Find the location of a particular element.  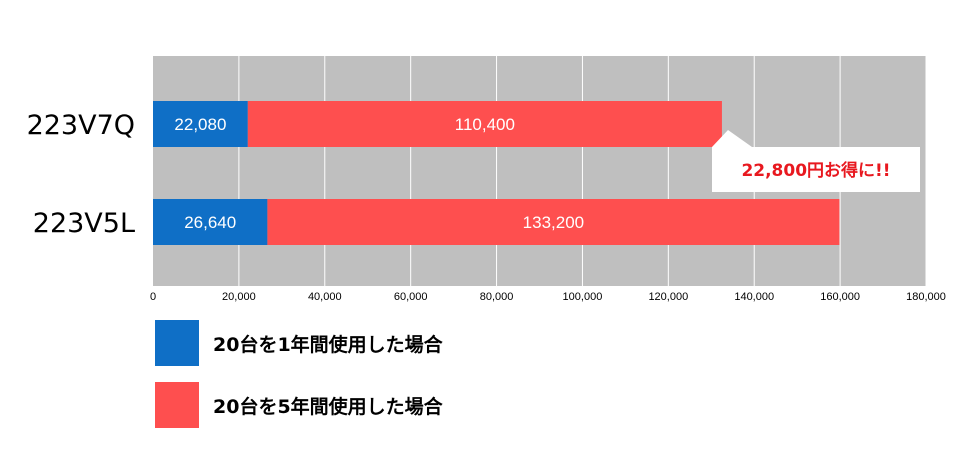

x-tick-label: 80,000 is located at coordinates (497, 297).